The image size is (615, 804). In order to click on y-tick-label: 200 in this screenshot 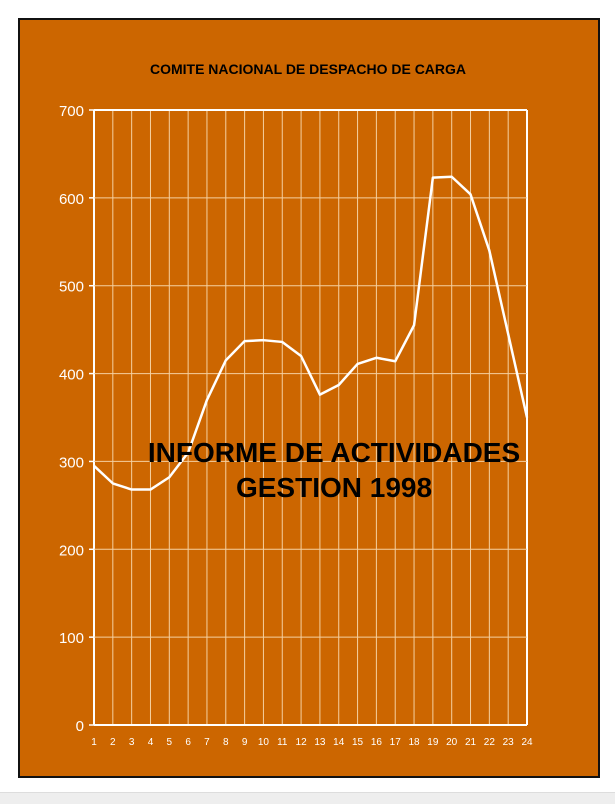, I will do `click(71, 550)`.